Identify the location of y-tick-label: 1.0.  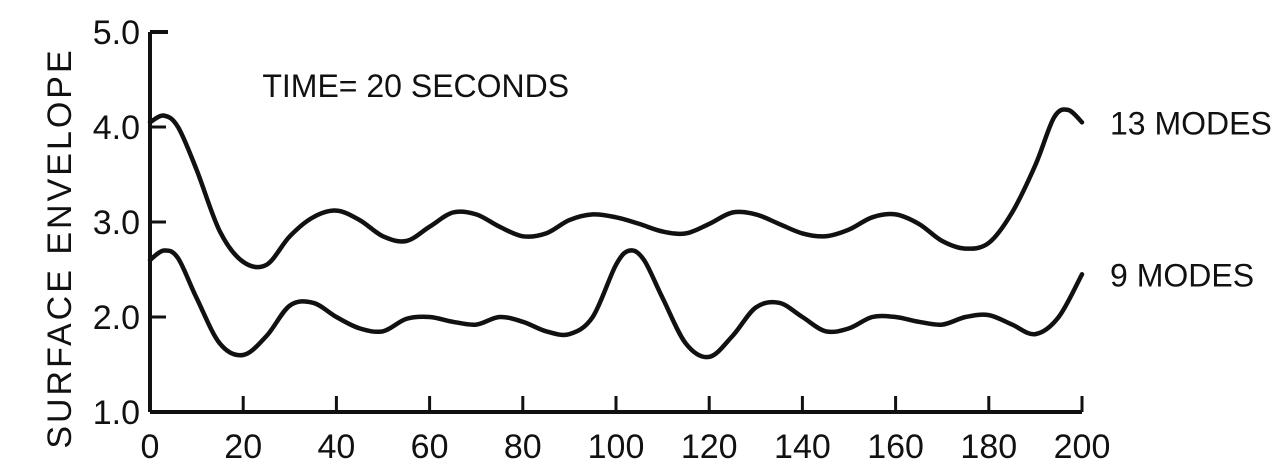
(116, 413).